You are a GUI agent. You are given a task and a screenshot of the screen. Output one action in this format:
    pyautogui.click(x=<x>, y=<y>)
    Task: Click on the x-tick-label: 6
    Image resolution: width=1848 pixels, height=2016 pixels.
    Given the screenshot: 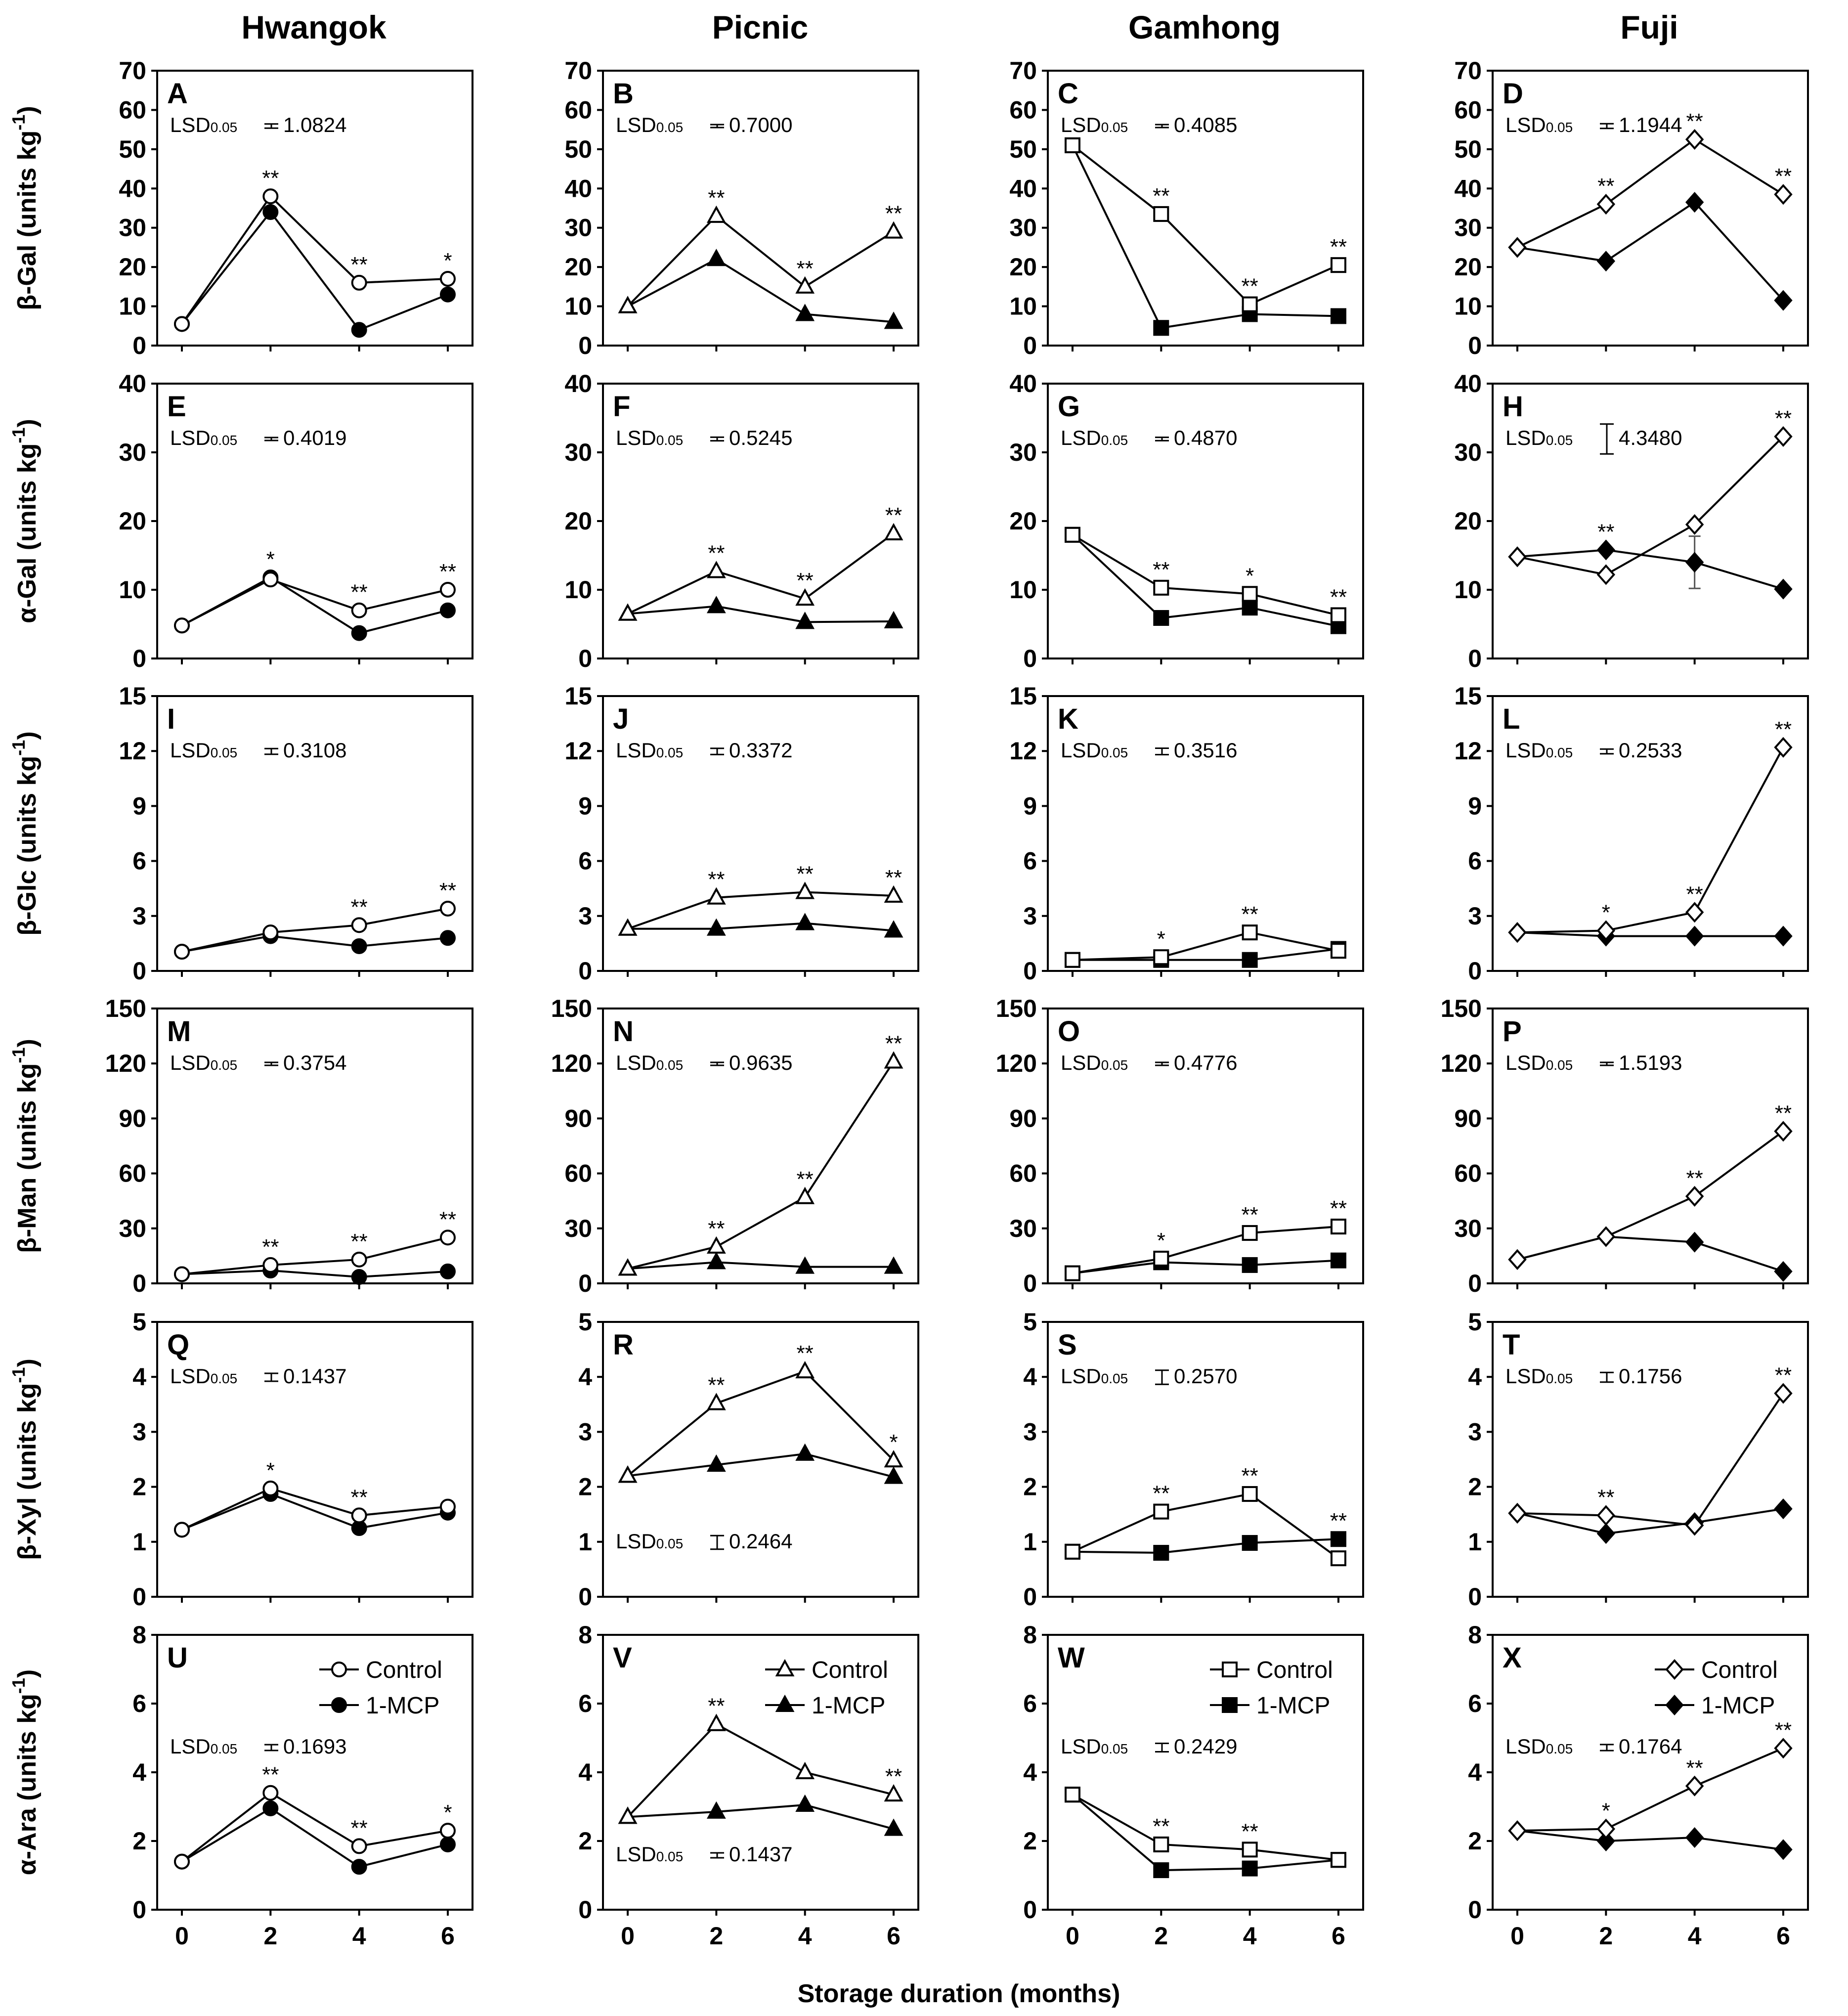 What is the action you would take?
    pyautogui.click(x=1338, y=1936)
    